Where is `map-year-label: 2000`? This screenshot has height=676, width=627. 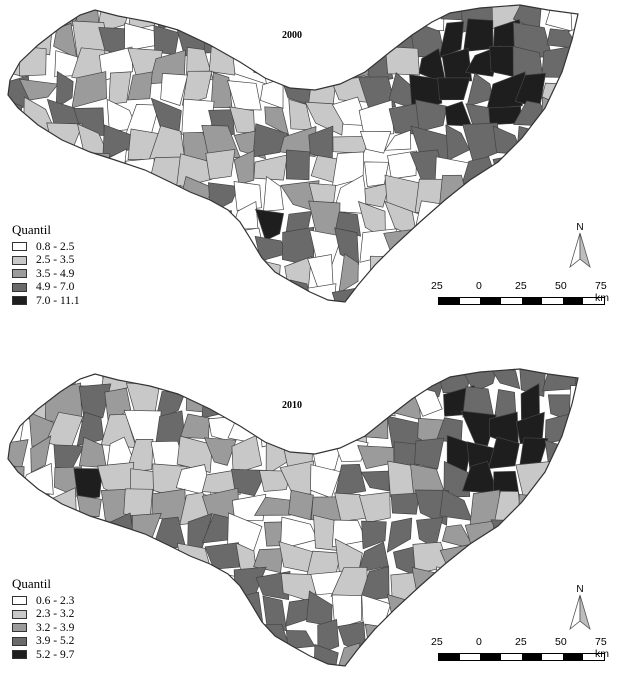 map-year-label: 2000 is located at coordinates (292, 35).